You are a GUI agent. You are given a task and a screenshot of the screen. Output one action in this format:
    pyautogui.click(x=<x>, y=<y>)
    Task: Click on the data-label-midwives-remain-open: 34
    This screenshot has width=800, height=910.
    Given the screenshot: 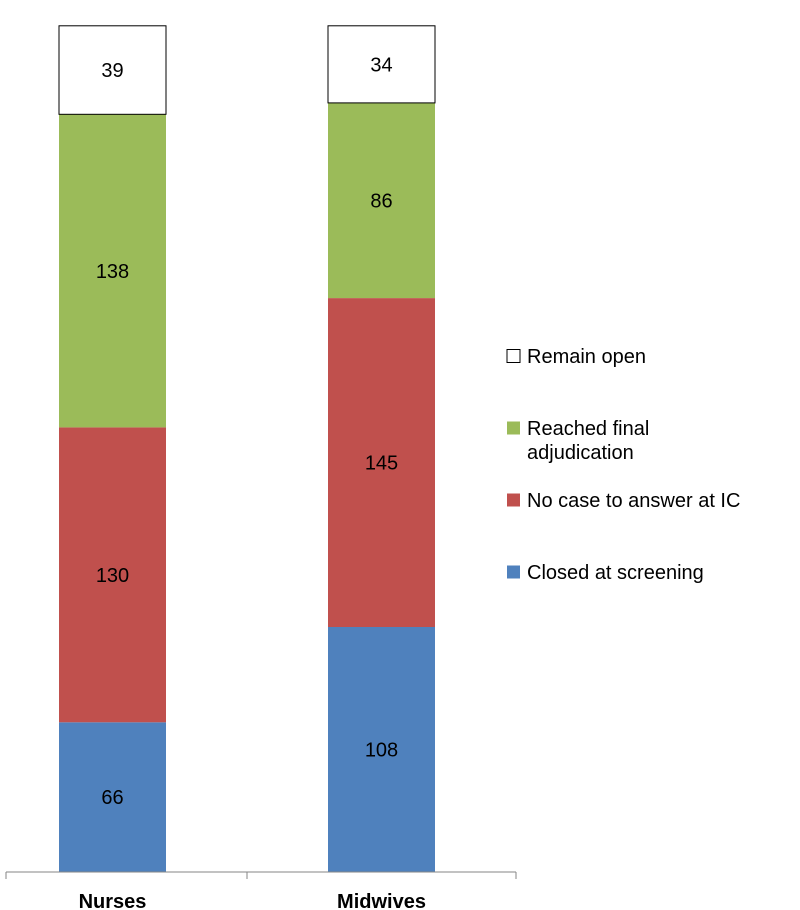 What is the action you would take?
    pyautogui.click(x=381, y=65)
    